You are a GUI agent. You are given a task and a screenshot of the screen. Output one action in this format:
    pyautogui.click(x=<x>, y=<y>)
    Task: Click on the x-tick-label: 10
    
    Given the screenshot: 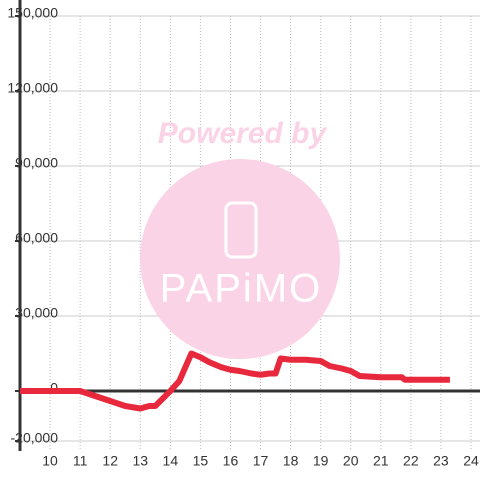 What is the action you would take?
    pyautogui.click(x=50, y=461)
    